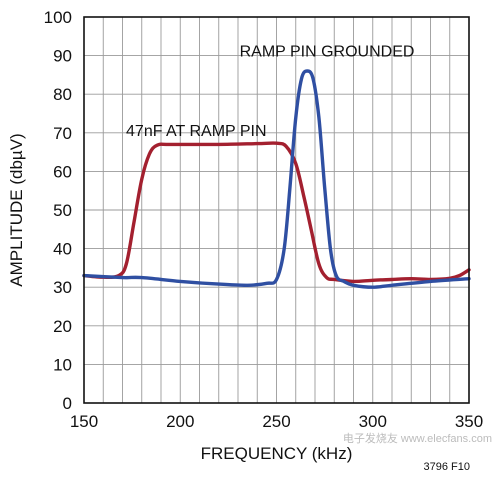 This screenshot has height=483, width=500. What do you see at coordinates (62, 210) in the screenshot?
I see `y-tick-label: 50` at bounding box center [62, 210].